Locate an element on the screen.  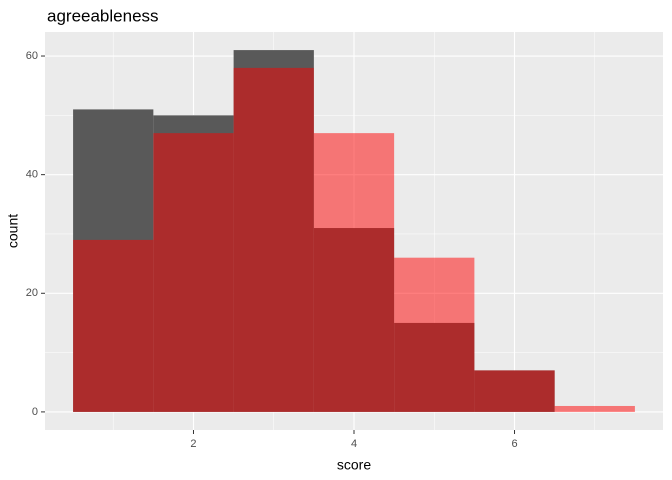
x-axis-label: score is located at coordinates (354, 465).